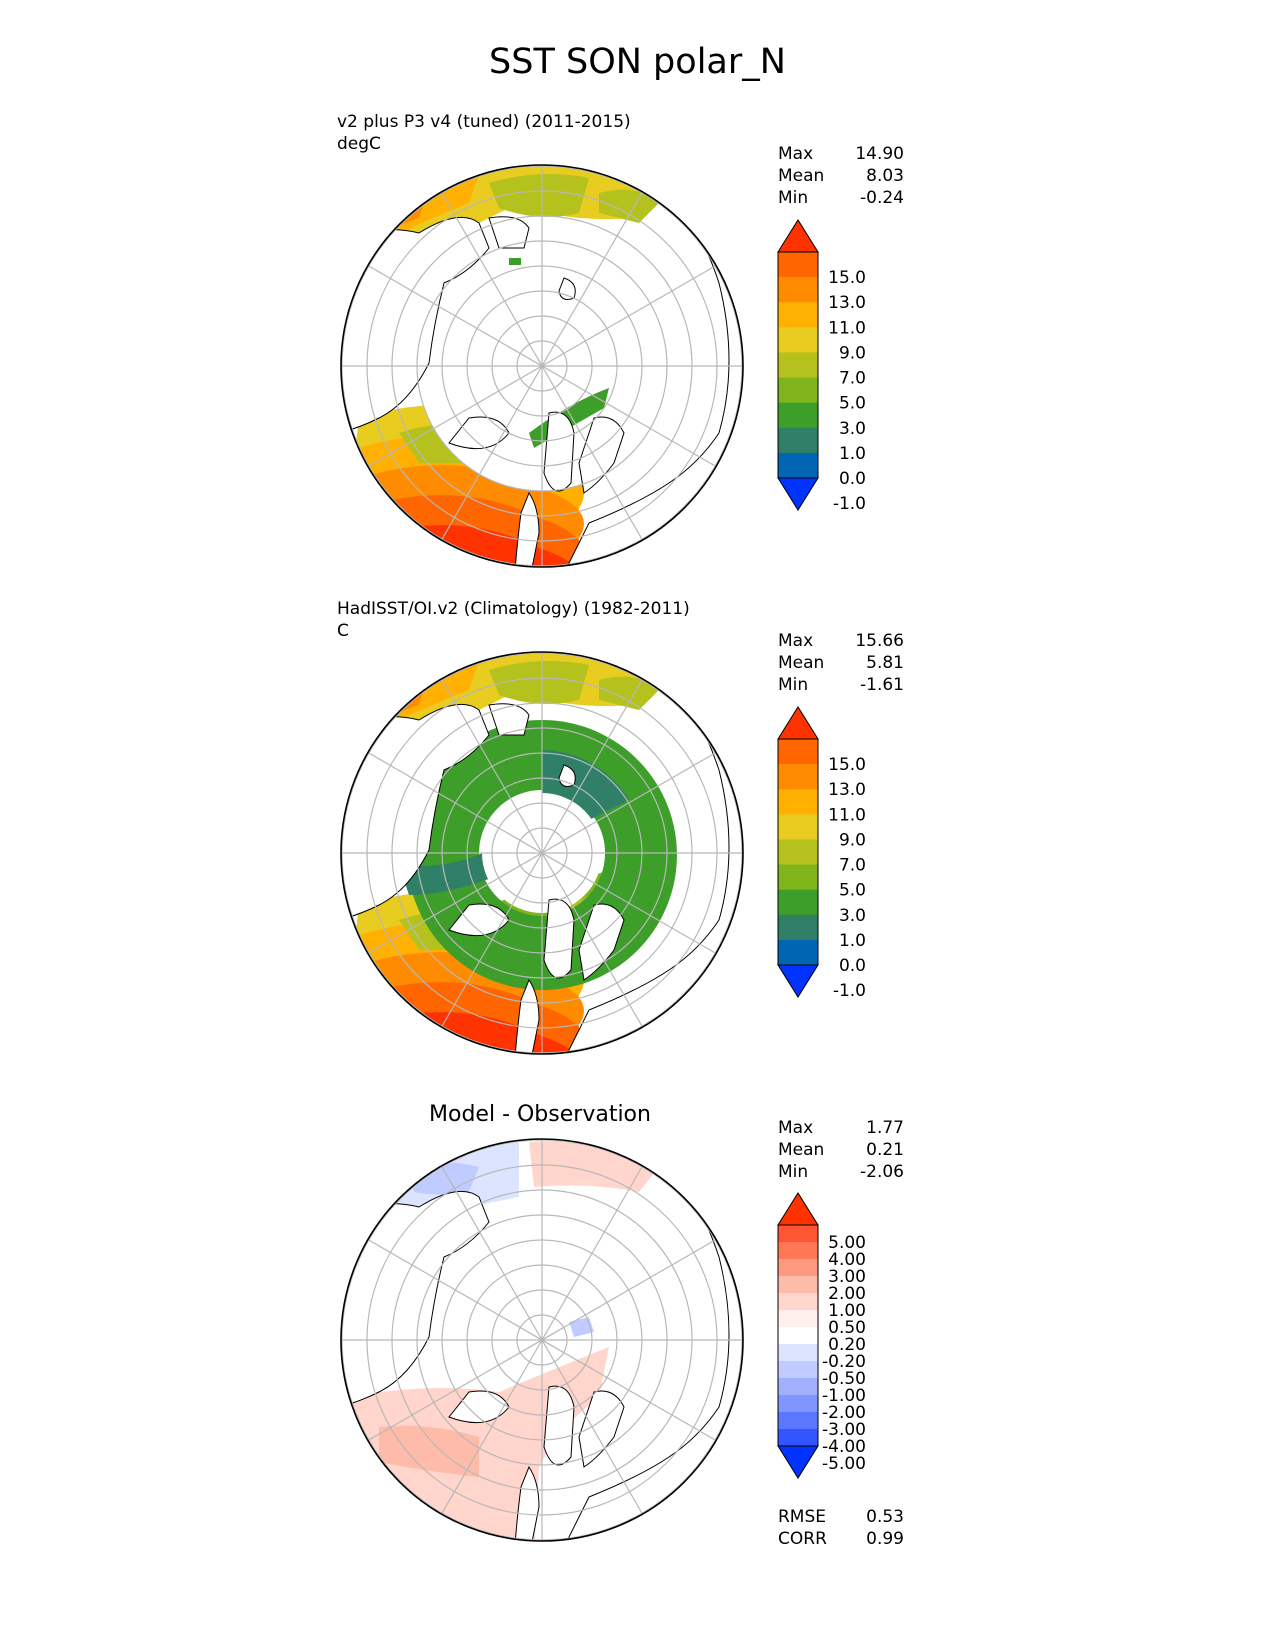 This screenshot has width=1275, height=1650. Describe the element at coordinates (879, 154) in the screenshot. I see `stat-value: 14.90` at that location.